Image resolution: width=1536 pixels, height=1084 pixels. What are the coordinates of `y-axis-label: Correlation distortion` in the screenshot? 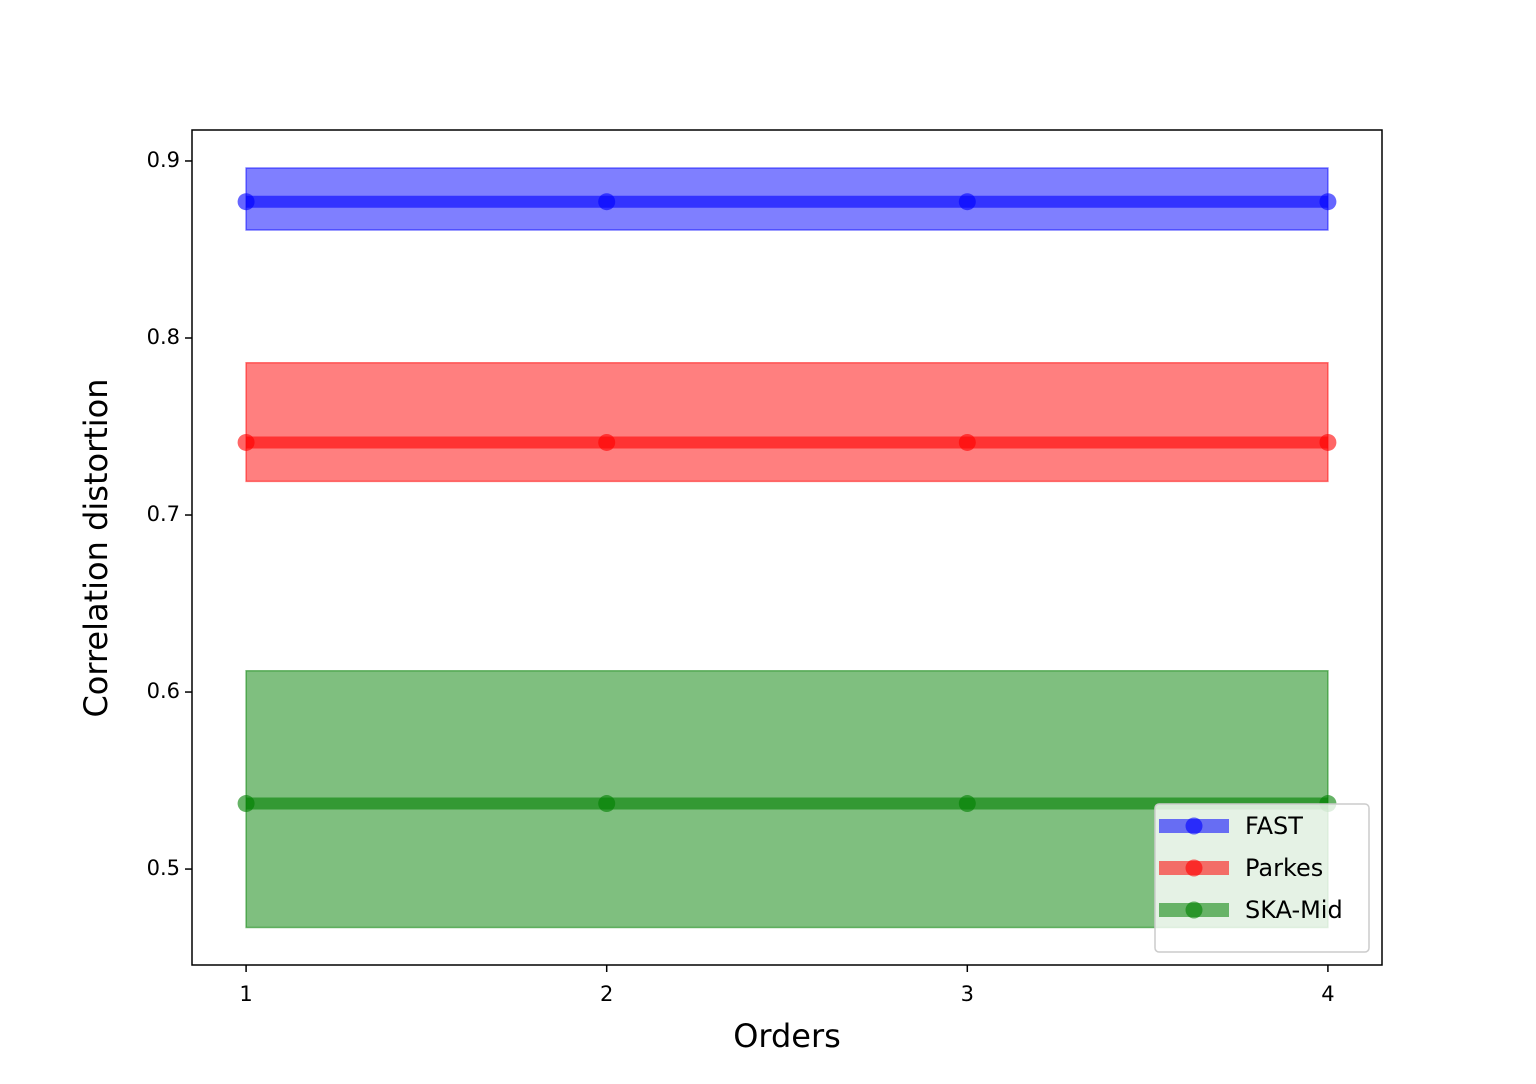 It's located at (96, 547).